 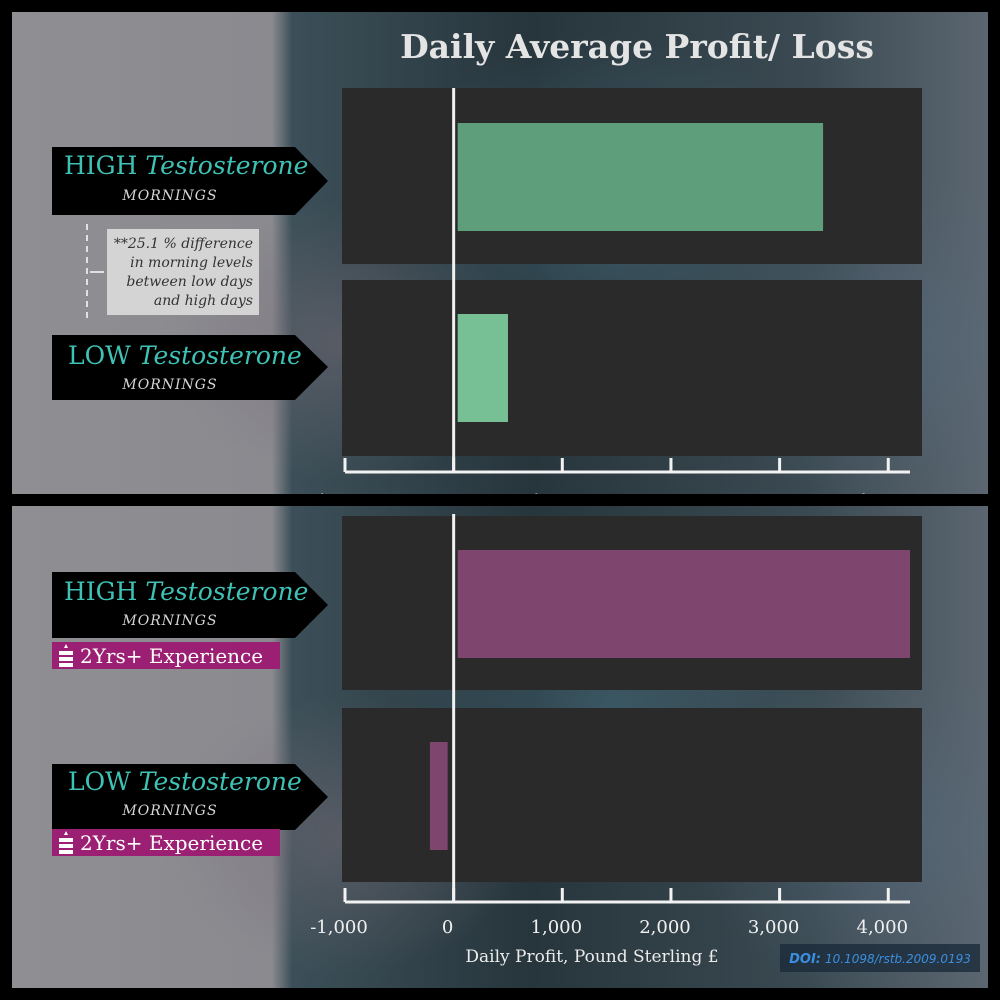 I want to click on doi-prefix: DOI:, so click(x=805, y=959).